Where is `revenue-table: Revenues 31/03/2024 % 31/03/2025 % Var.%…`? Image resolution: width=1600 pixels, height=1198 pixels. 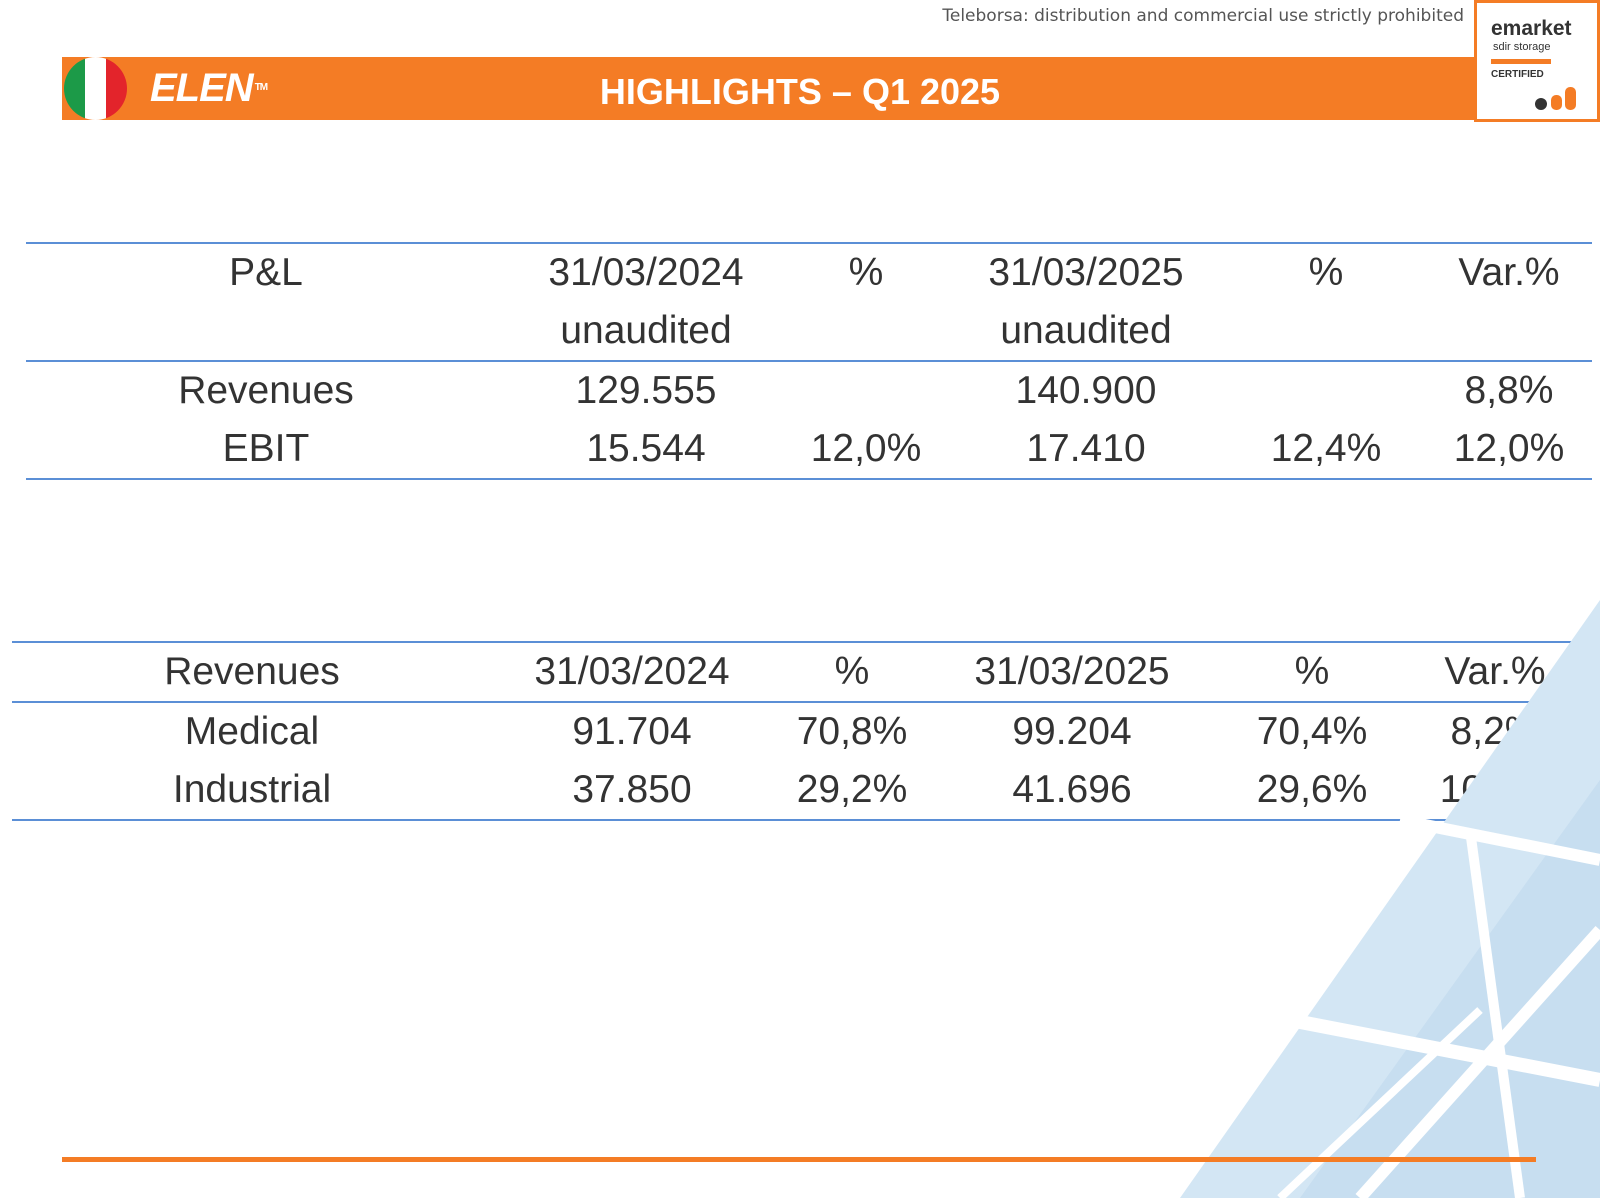 revenue-table: Revenues 31/03/2024 % 31/03/2025 % Var.%… is located at coordinates (795, 731).